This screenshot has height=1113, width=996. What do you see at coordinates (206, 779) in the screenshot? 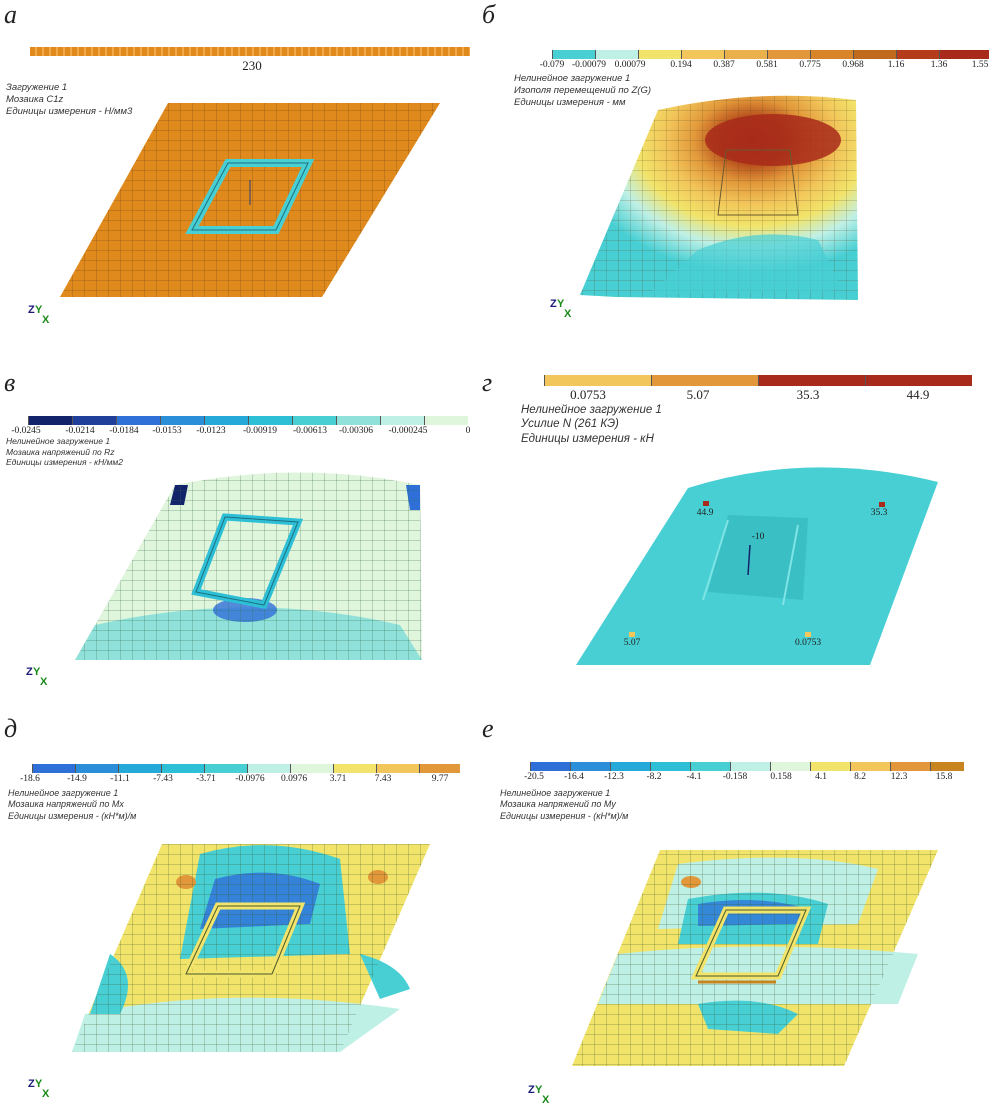
I see `tick-label: -3.71` at bounding box center [206, 779].